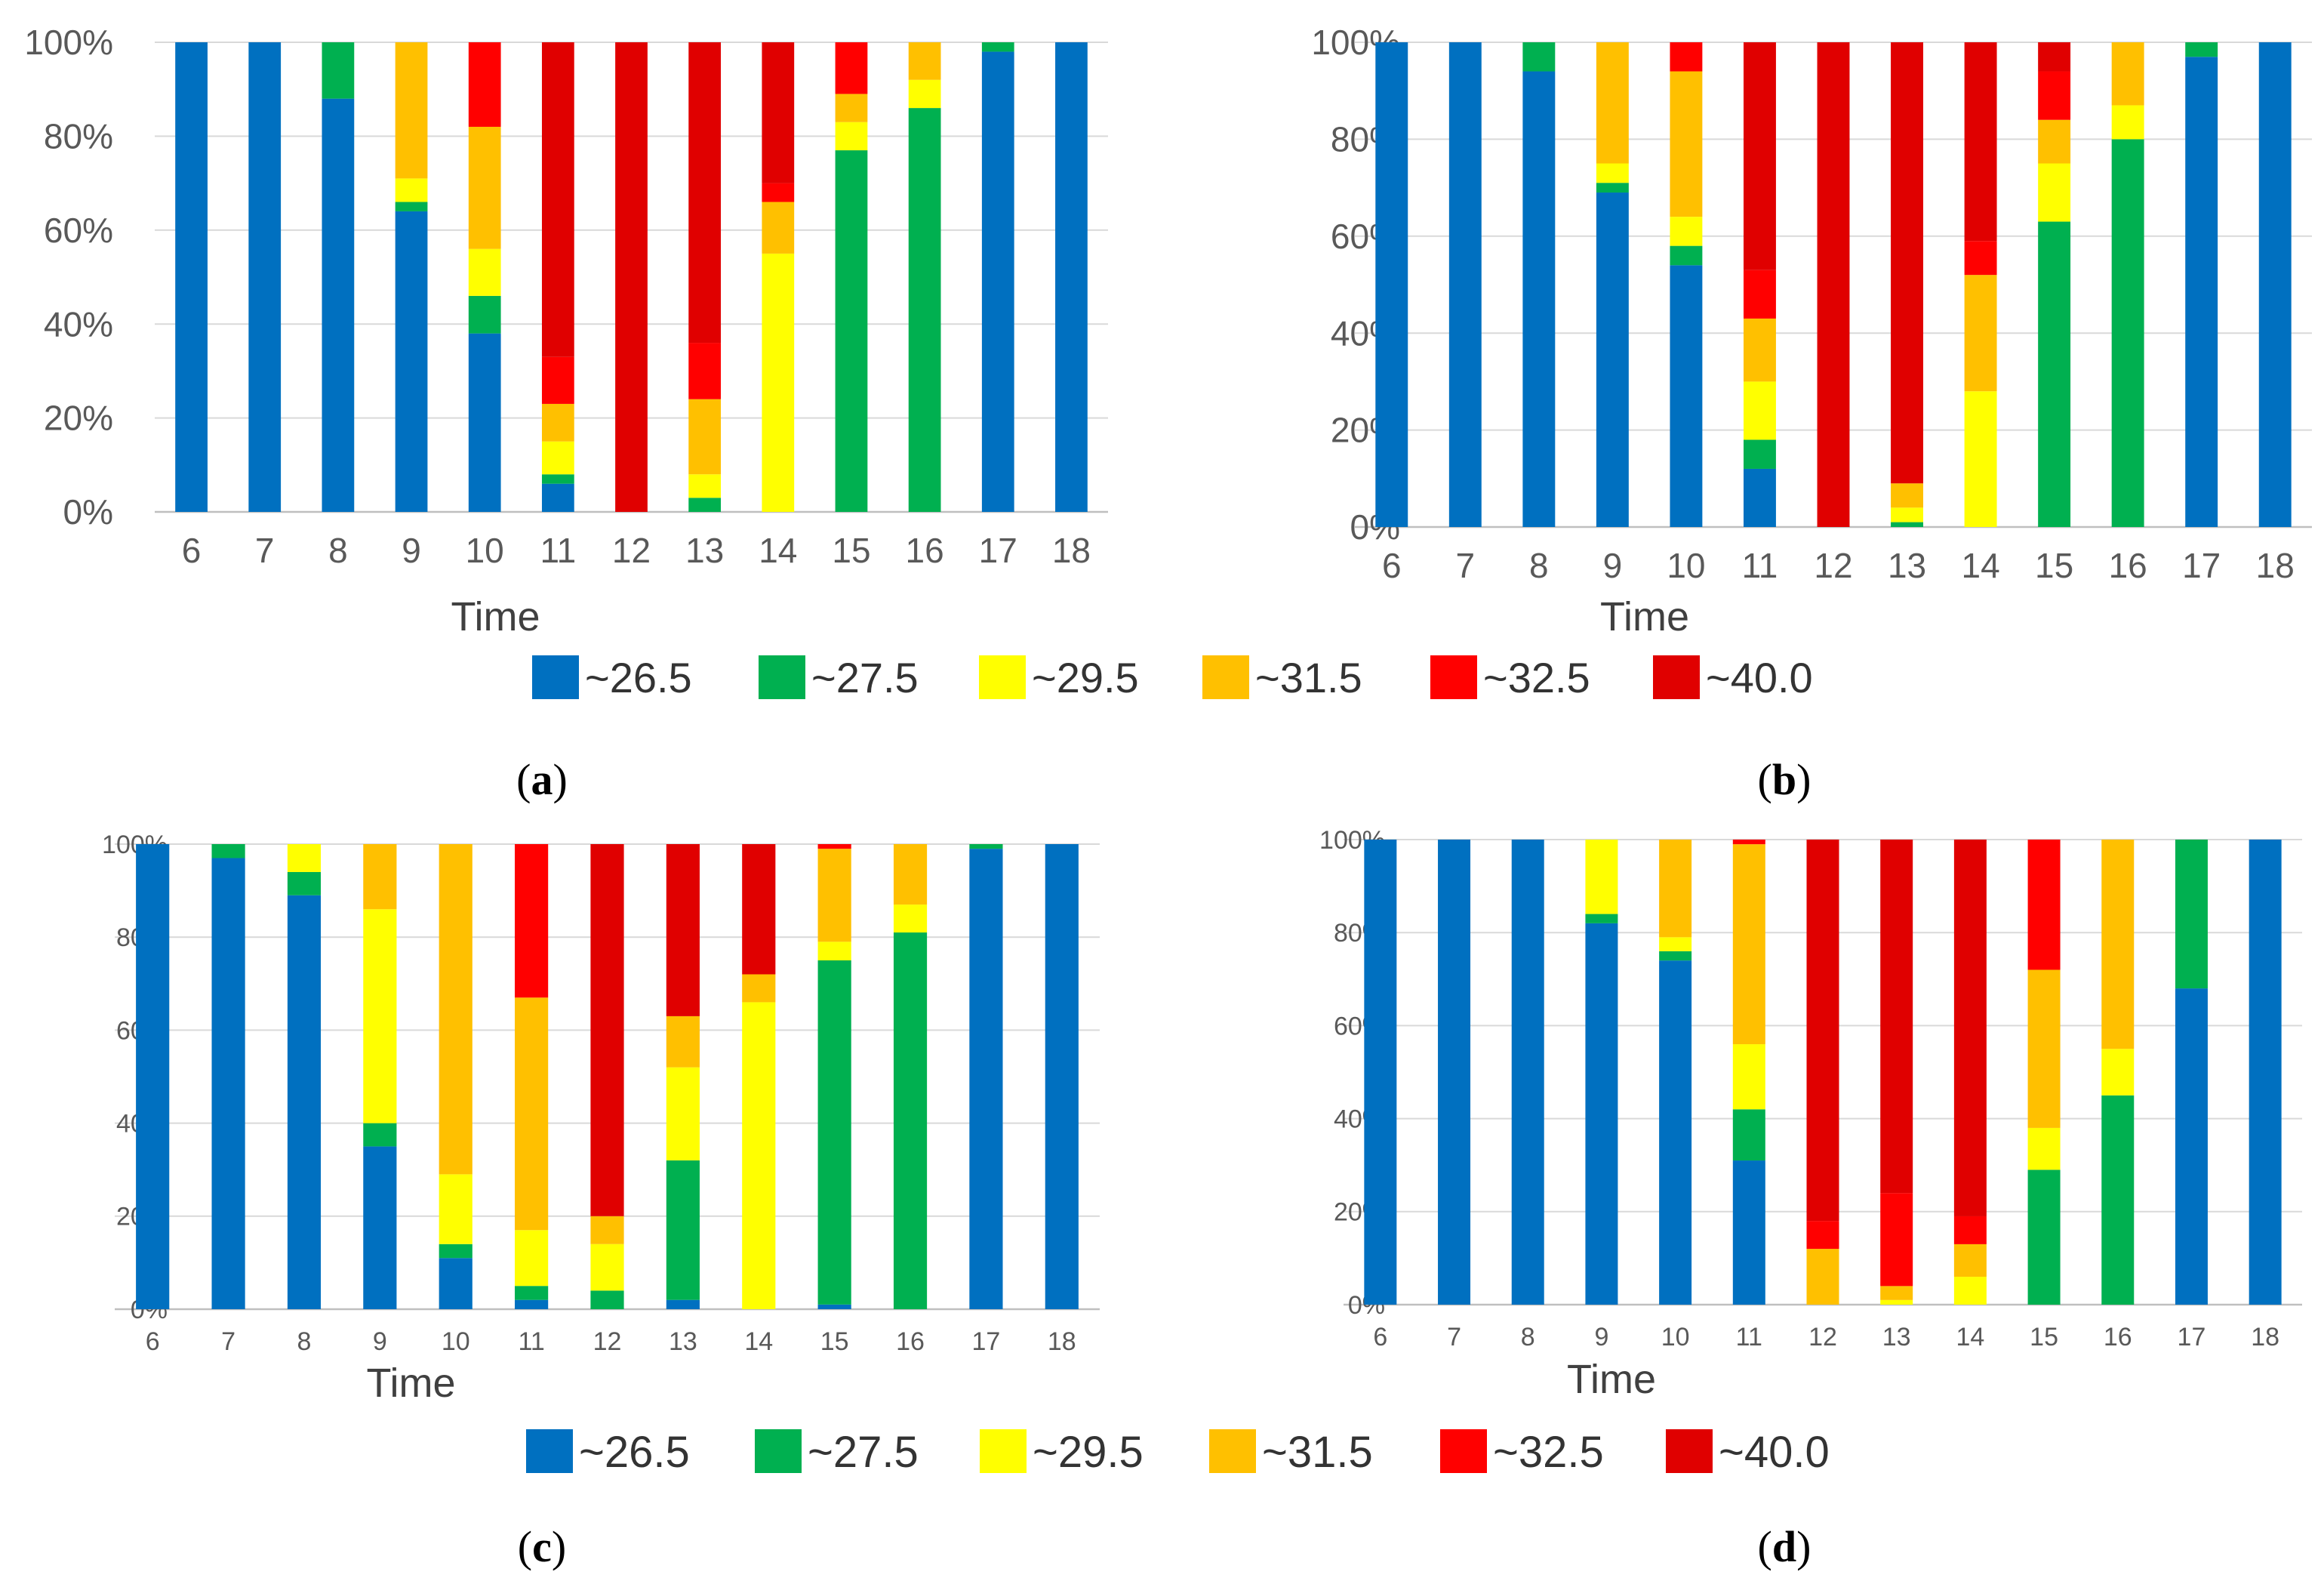  I want to click on x-tick-label: 6, so click(153, 1341).